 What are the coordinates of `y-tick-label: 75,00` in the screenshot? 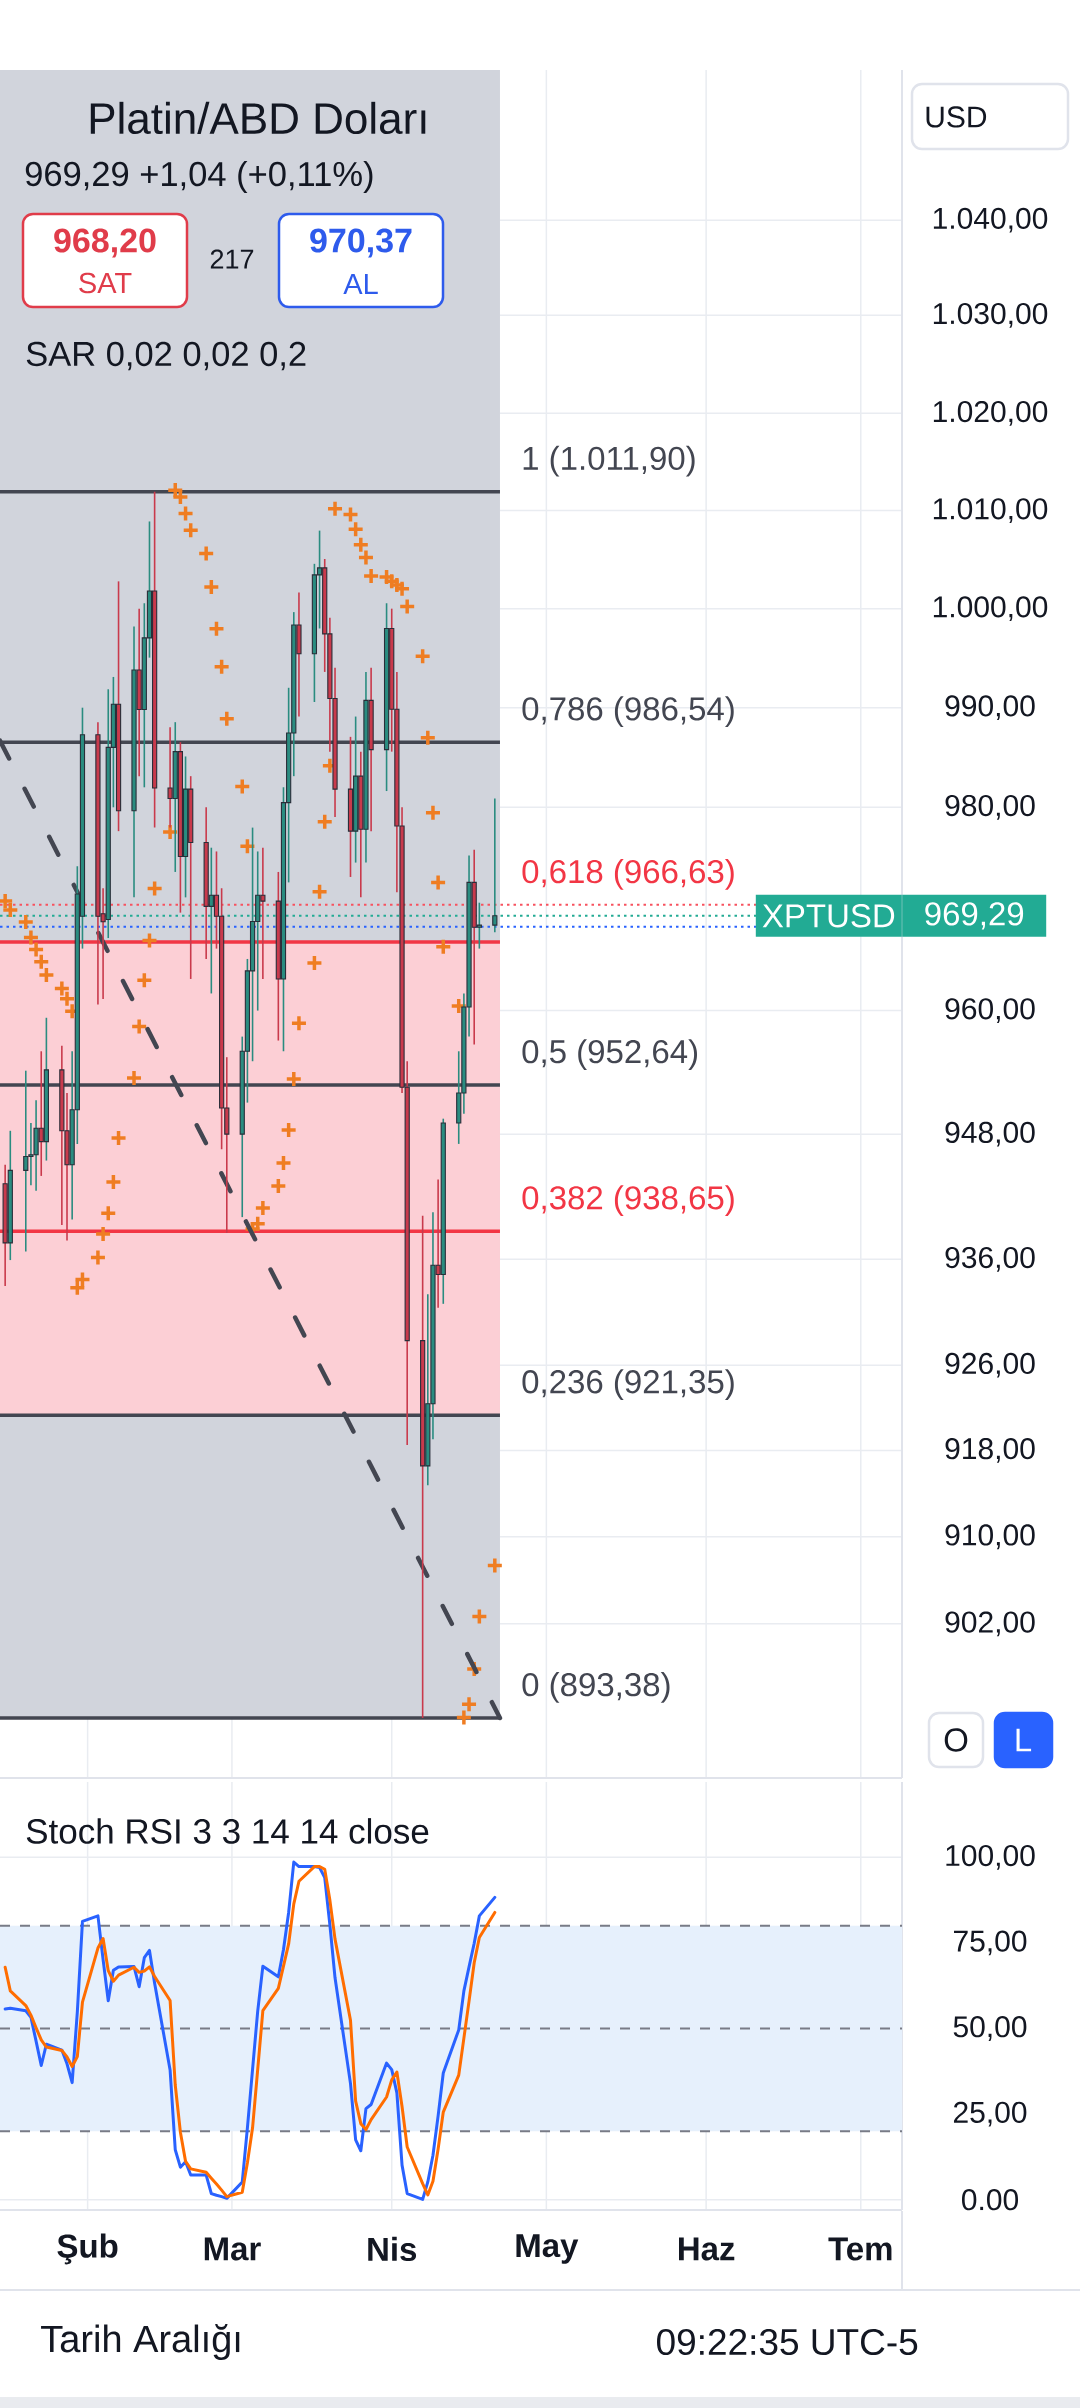 It's located at (990, 1943).